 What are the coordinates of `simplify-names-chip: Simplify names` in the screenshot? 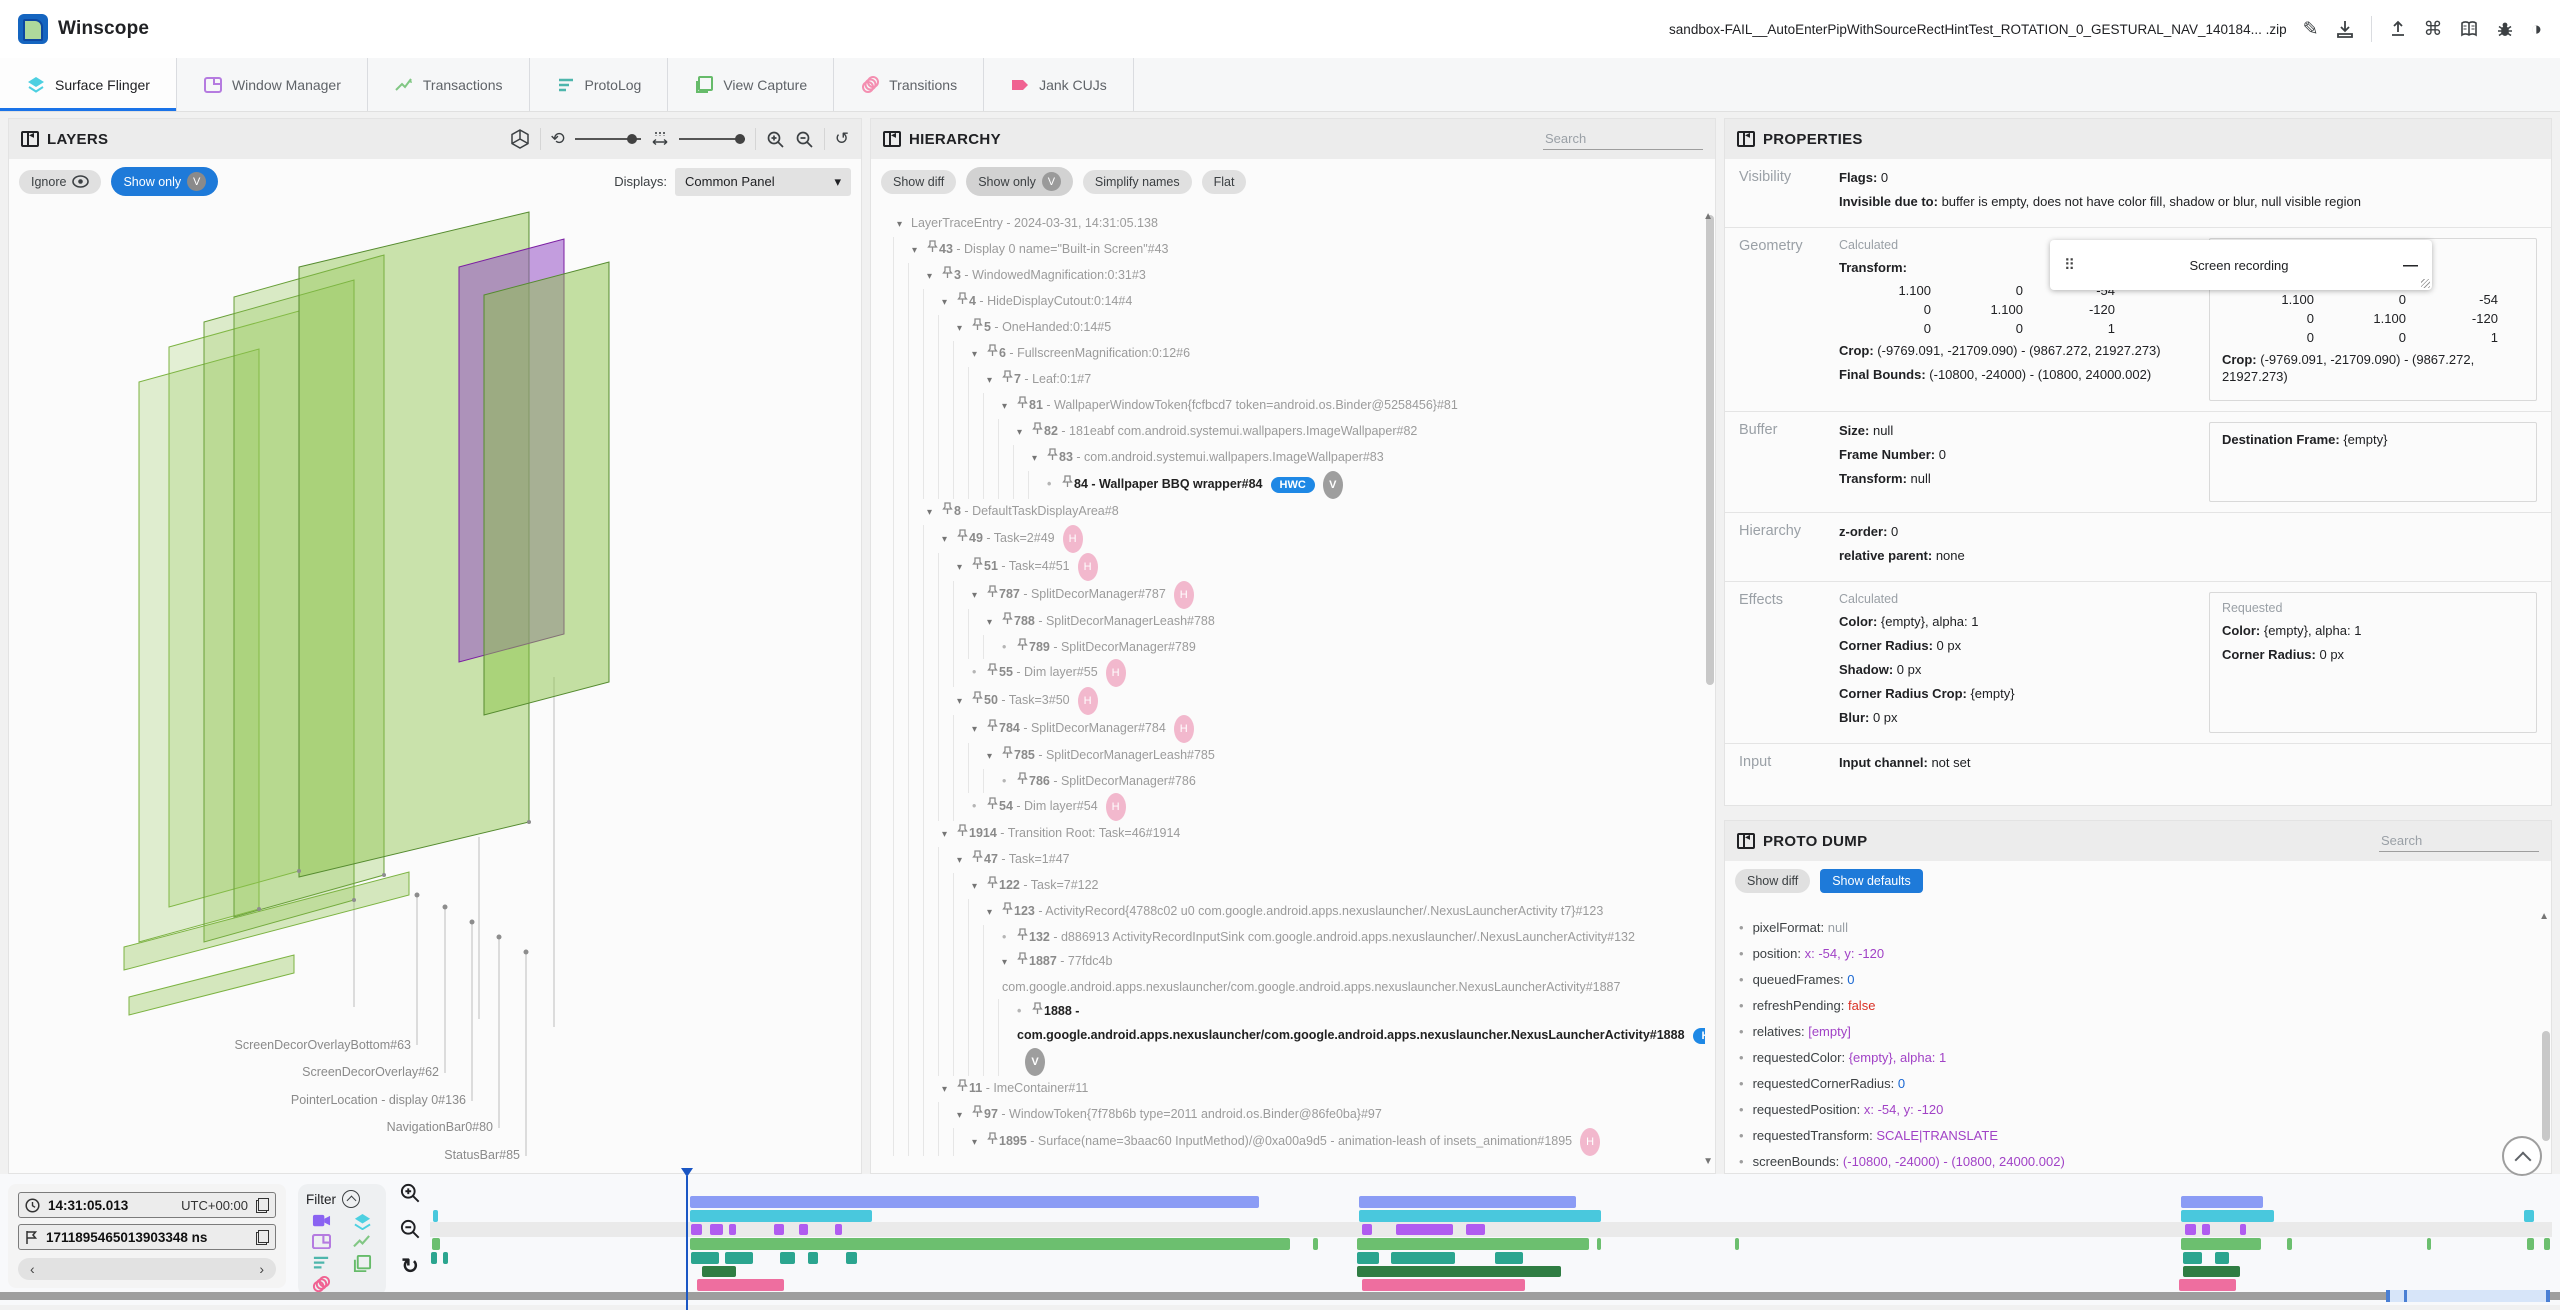 It's located at (1137, 181).